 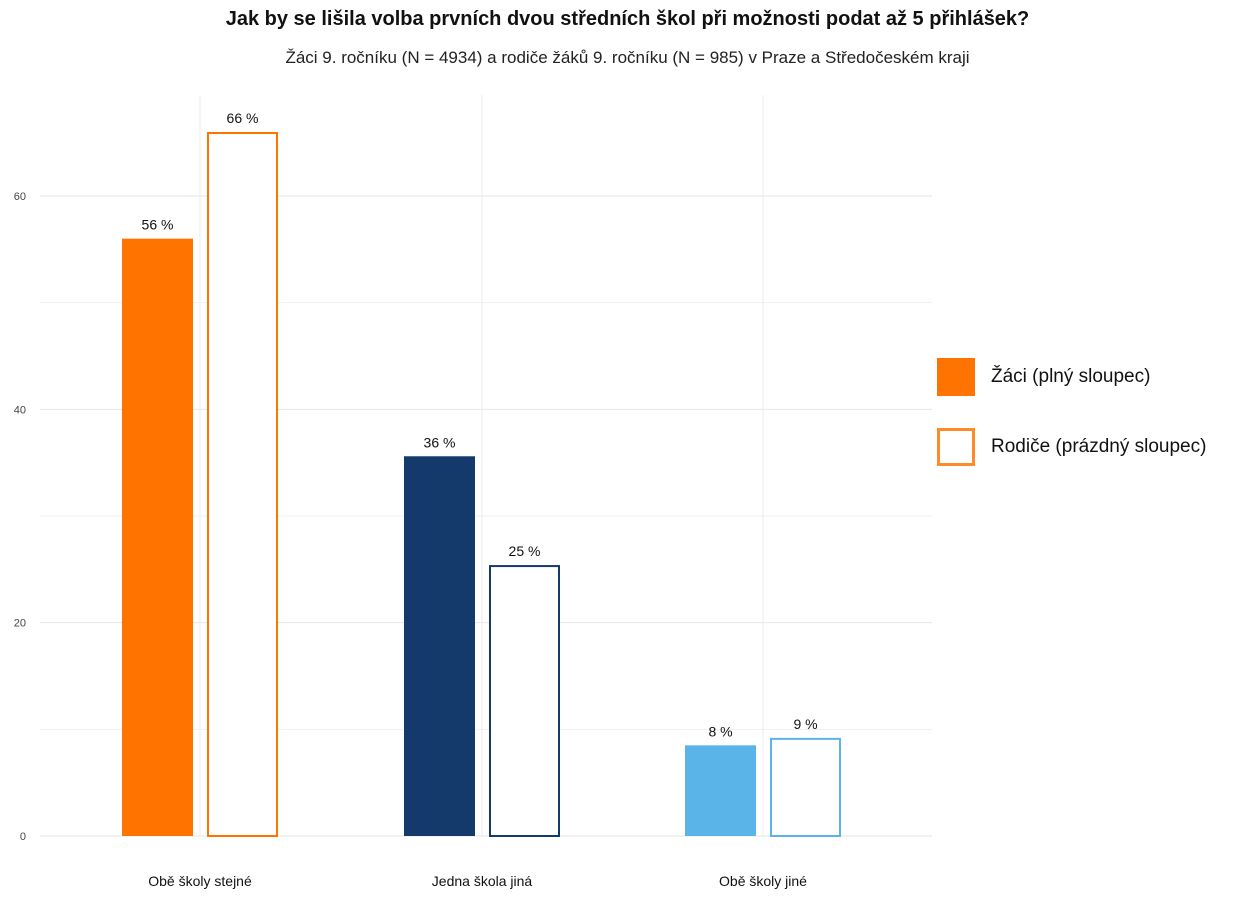 I want to click on legend-swatch-outline, so click(x=956, y=447).